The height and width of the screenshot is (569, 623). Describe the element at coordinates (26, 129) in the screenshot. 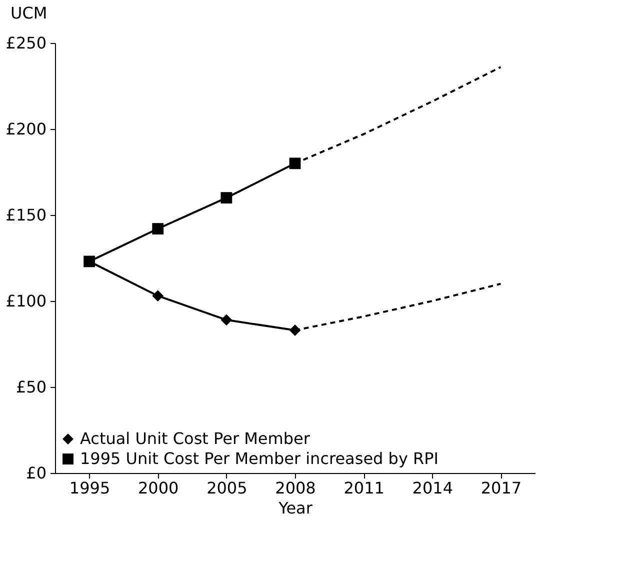

I see `y-tick-label: £200` at that location.